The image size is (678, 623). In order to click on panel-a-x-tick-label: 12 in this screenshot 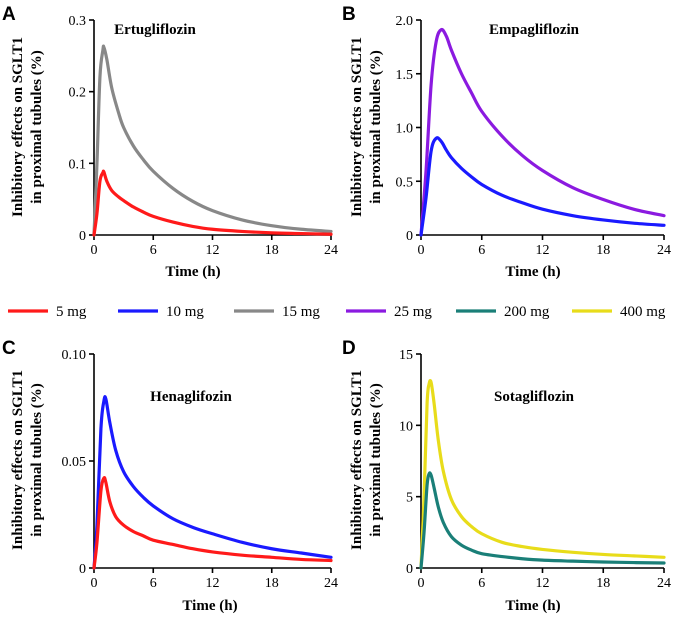, I will do `click(213, 250)`.